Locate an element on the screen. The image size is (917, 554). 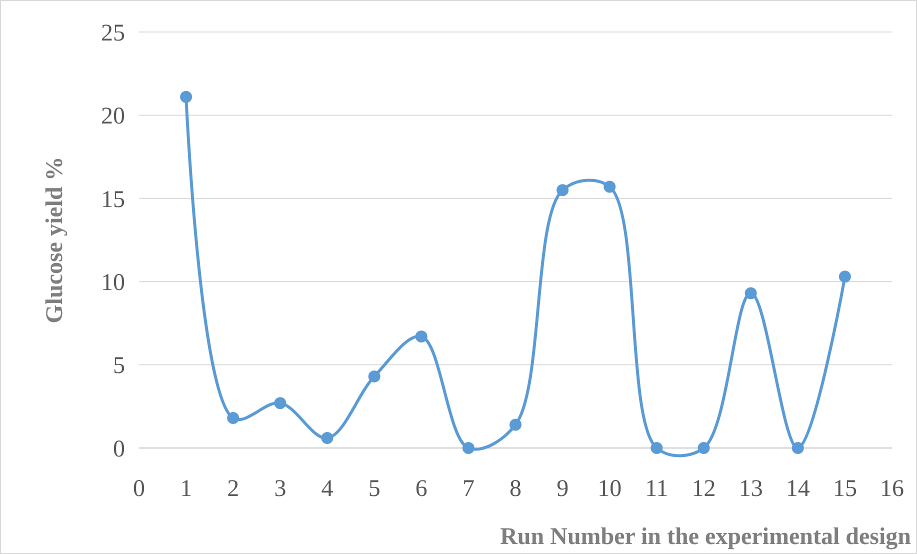
x-tick-label: 5 is located at coordinates (374, 489).